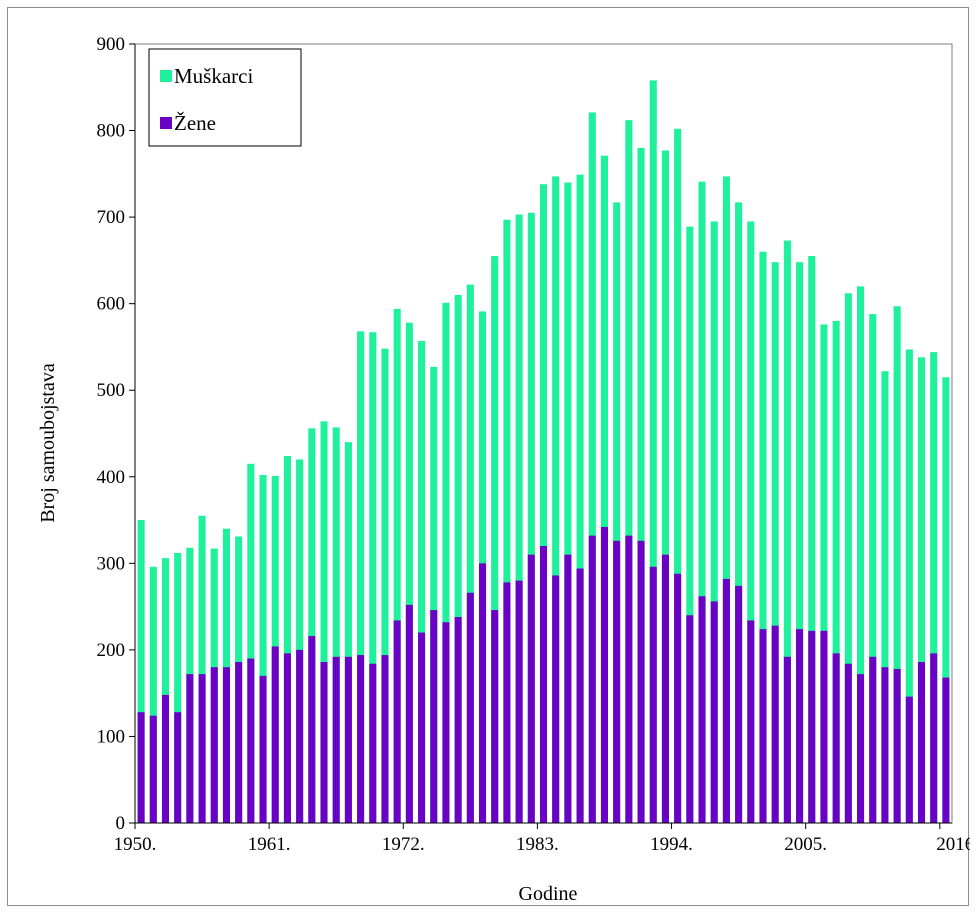  I want to click on x-tick-label: 1961., so click(269, 844).